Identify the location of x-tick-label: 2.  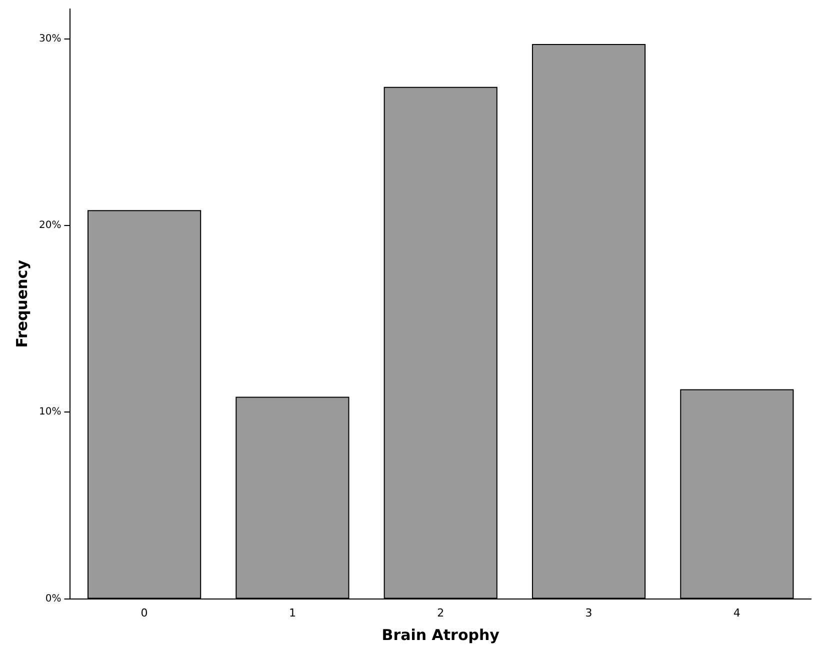
(440, 613).